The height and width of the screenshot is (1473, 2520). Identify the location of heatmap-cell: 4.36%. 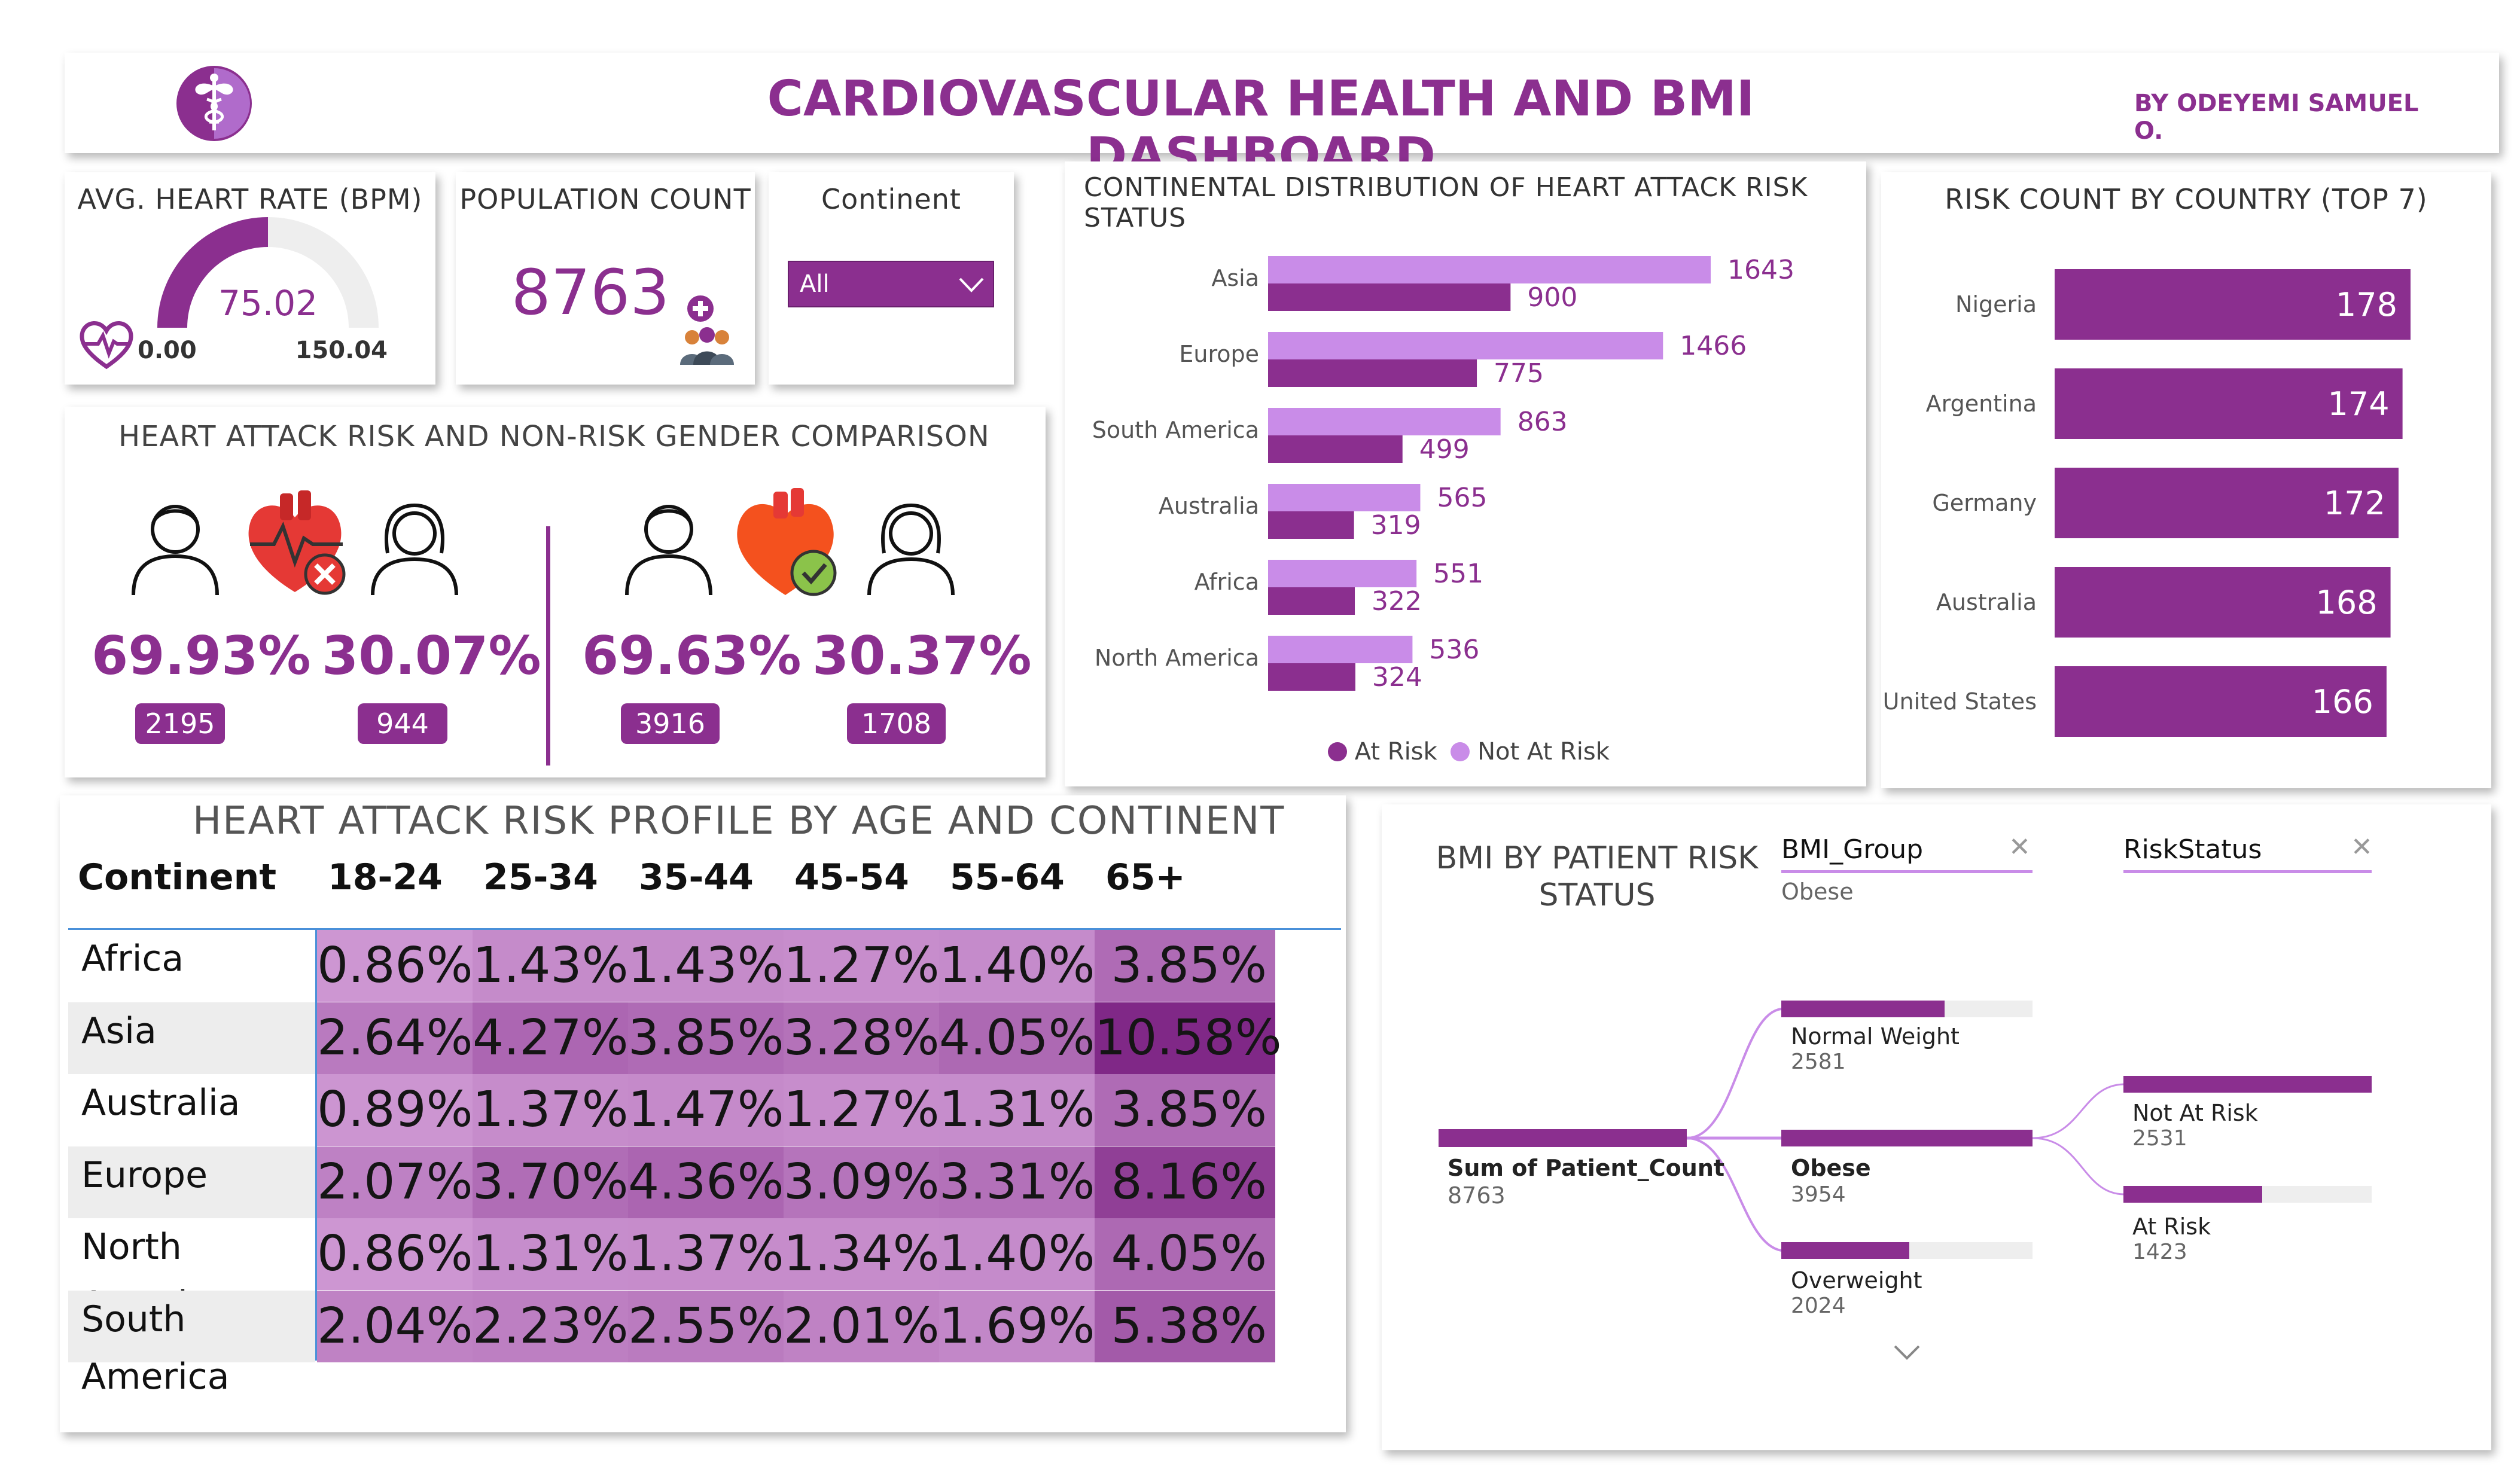
(706, 1182).